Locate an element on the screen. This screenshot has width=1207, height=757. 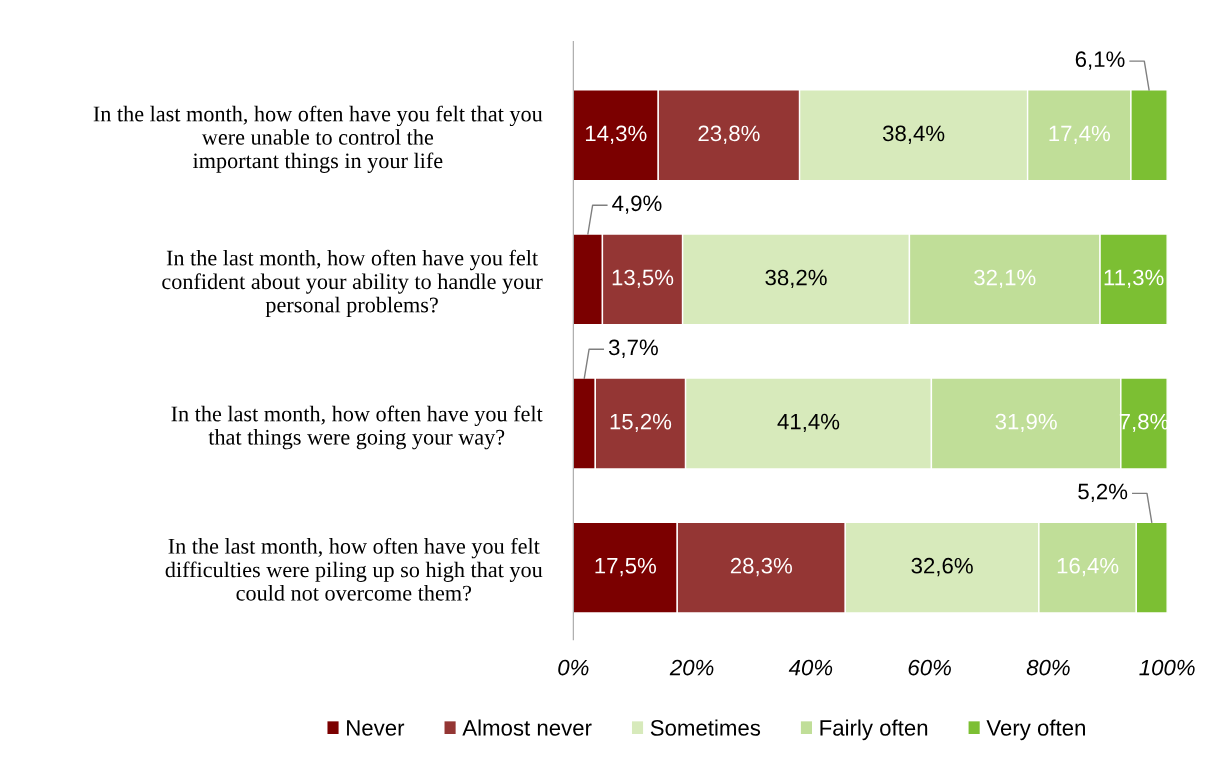
data-label: 14,3% is located at coordinates (616, 134).